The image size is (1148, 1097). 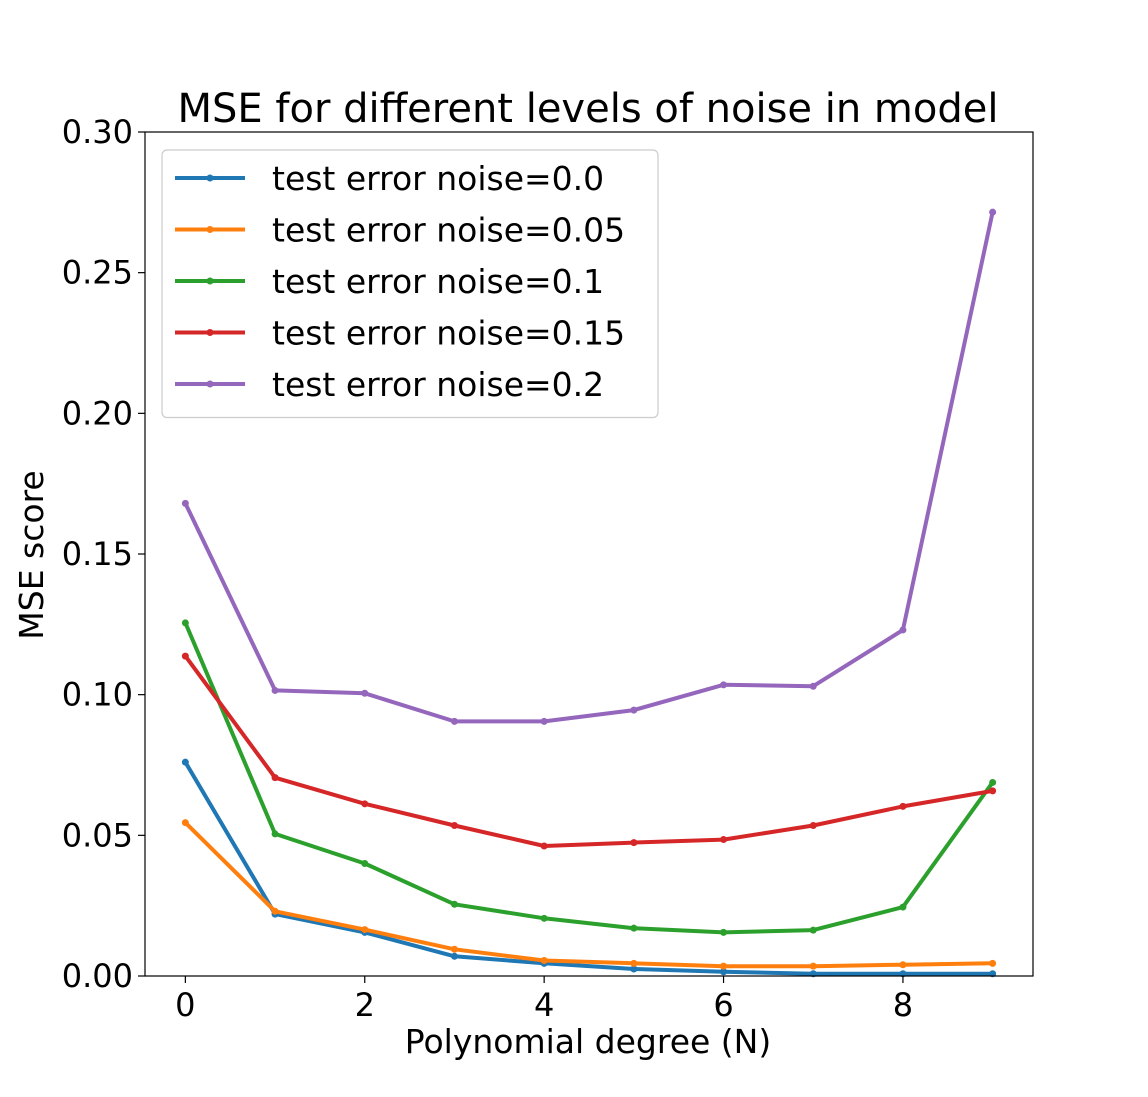 What do you see at coordinates (97, 132) in the screenshot?
I see `y-tick-label: 0.30` at bounding box center [97, 132].